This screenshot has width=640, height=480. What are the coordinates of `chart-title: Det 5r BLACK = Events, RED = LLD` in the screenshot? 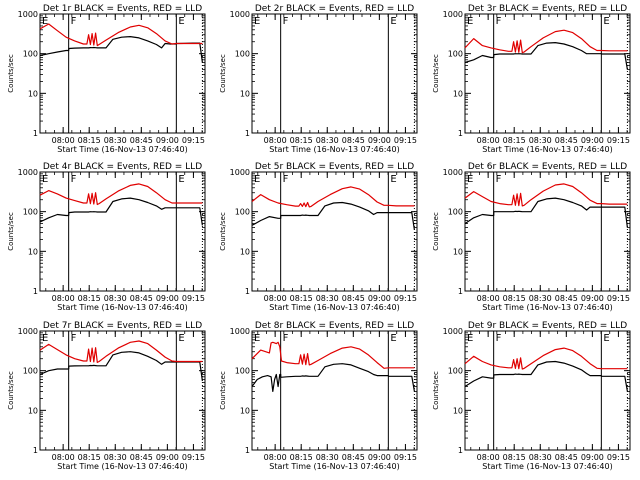 It's located at (334, 167).